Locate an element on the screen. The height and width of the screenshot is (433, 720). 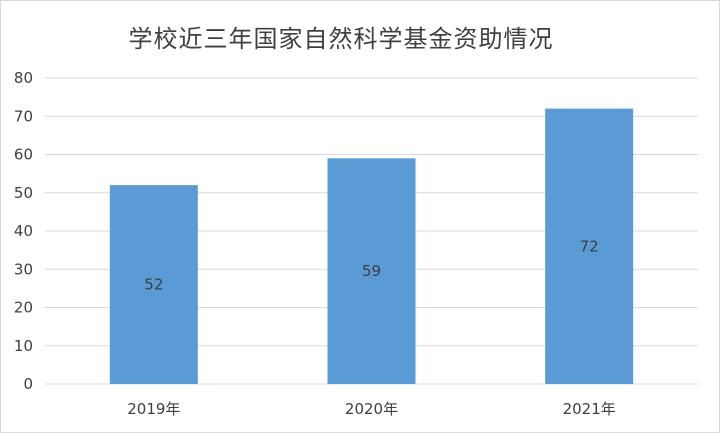
data-label: 72 is located at coordinates (589, 246).